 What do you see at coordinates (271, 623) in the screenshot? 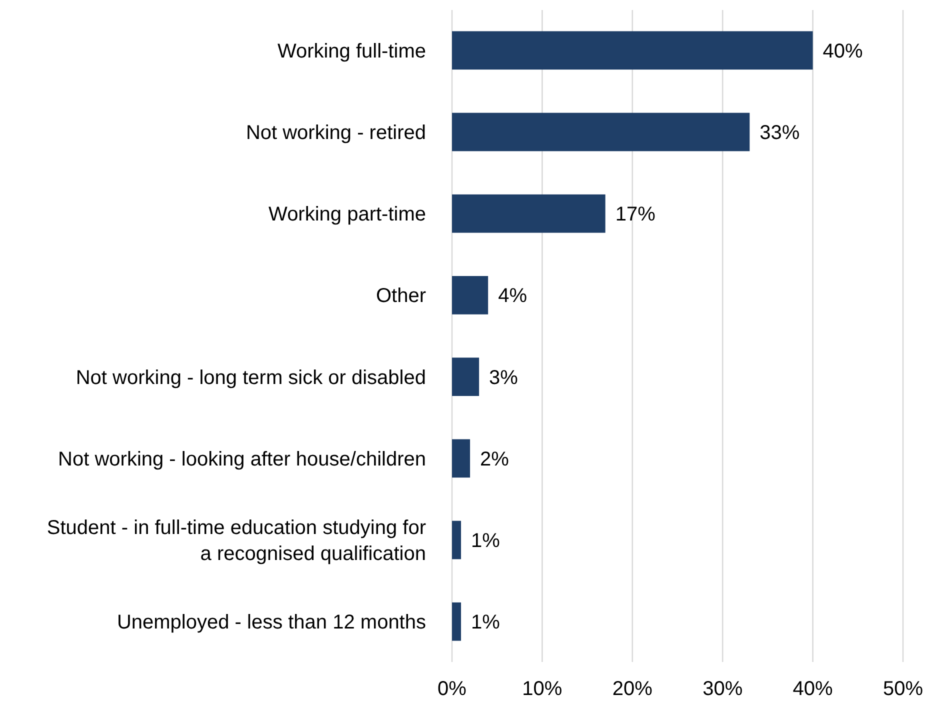
I see `y-tick-label: Unemployed - less than 12 months` at bounding box center [271, 623].